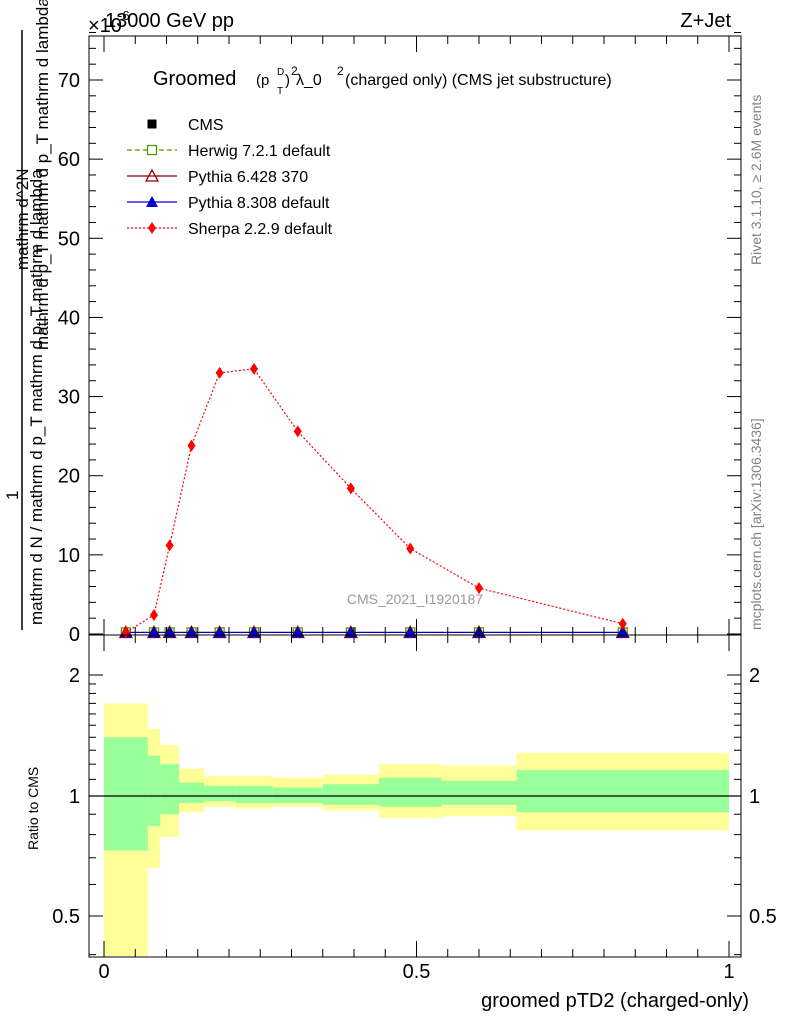 Image resolution: width=786 pixels, height=1024 pixels. I want to click on legend-label: Pythia 6.428 370, so click(248, 177).